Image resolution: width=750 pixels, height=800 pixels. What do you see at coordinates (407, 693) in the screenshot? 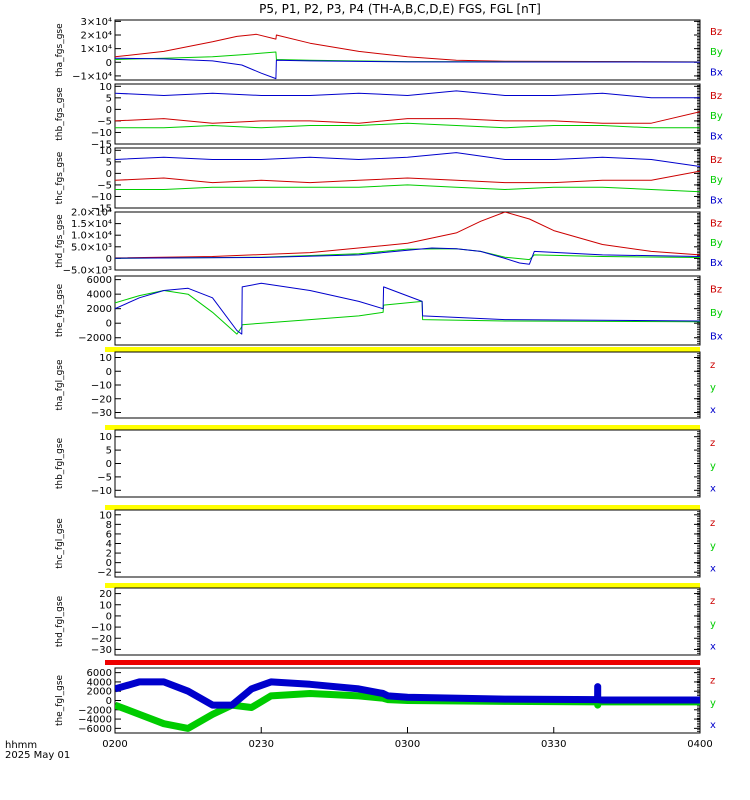
I see `series-line-x` at bounding box center [407, 693].